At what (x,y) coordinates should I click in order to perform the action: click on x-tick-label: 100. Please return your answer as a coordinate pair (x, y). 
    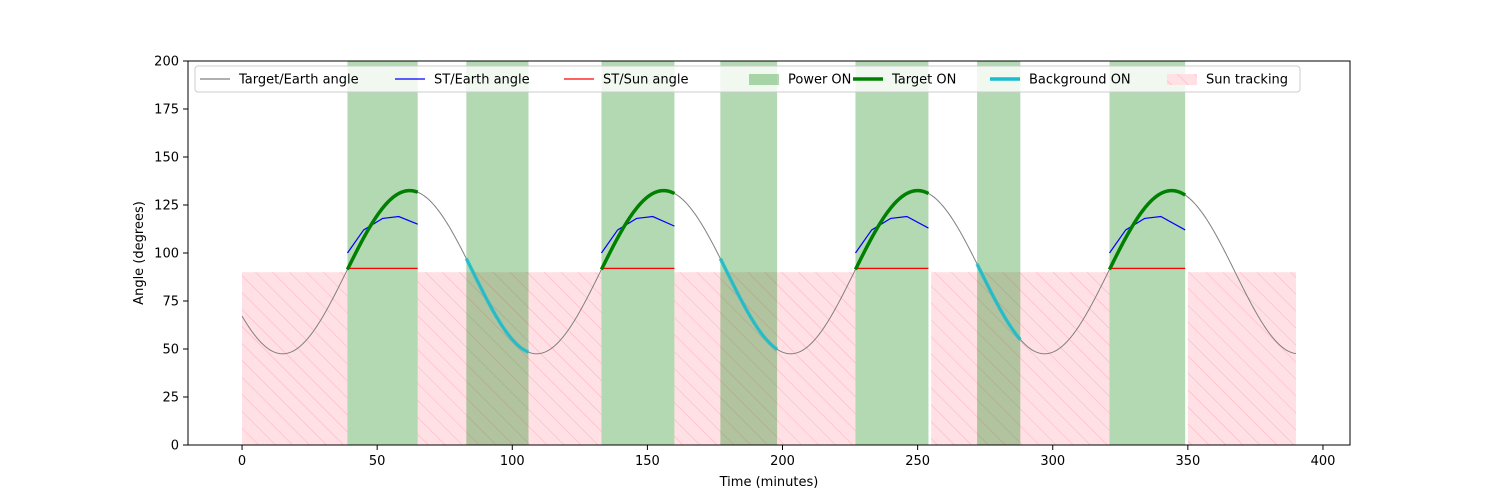
    Looking at the image, I should click on (512, 461).